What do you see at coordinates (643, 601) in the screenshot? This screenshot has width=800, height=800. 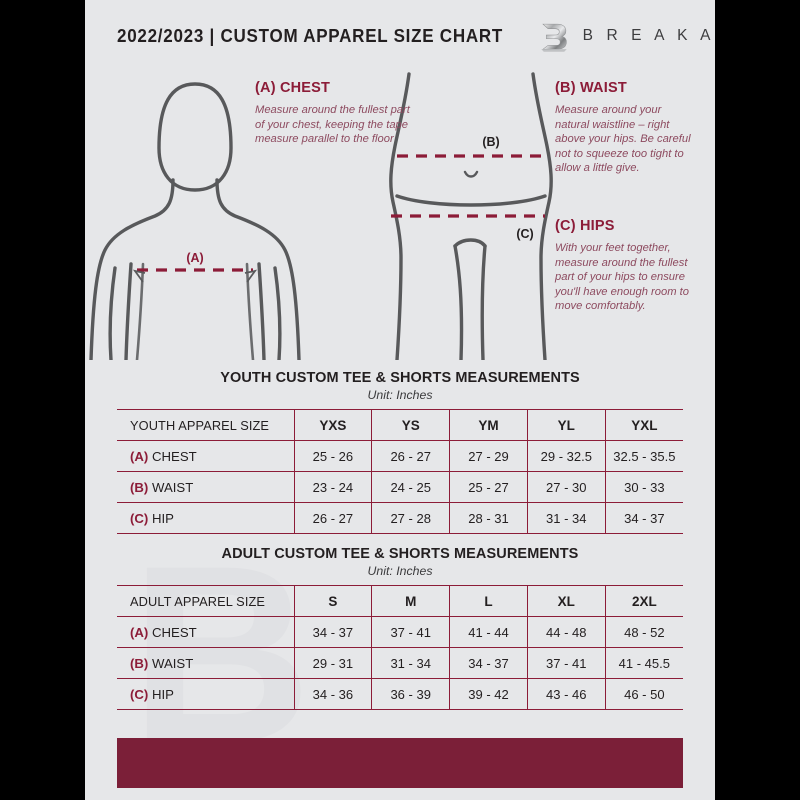 I see `adult-size-2xl: 2XL` at bounding box center [643, 601].